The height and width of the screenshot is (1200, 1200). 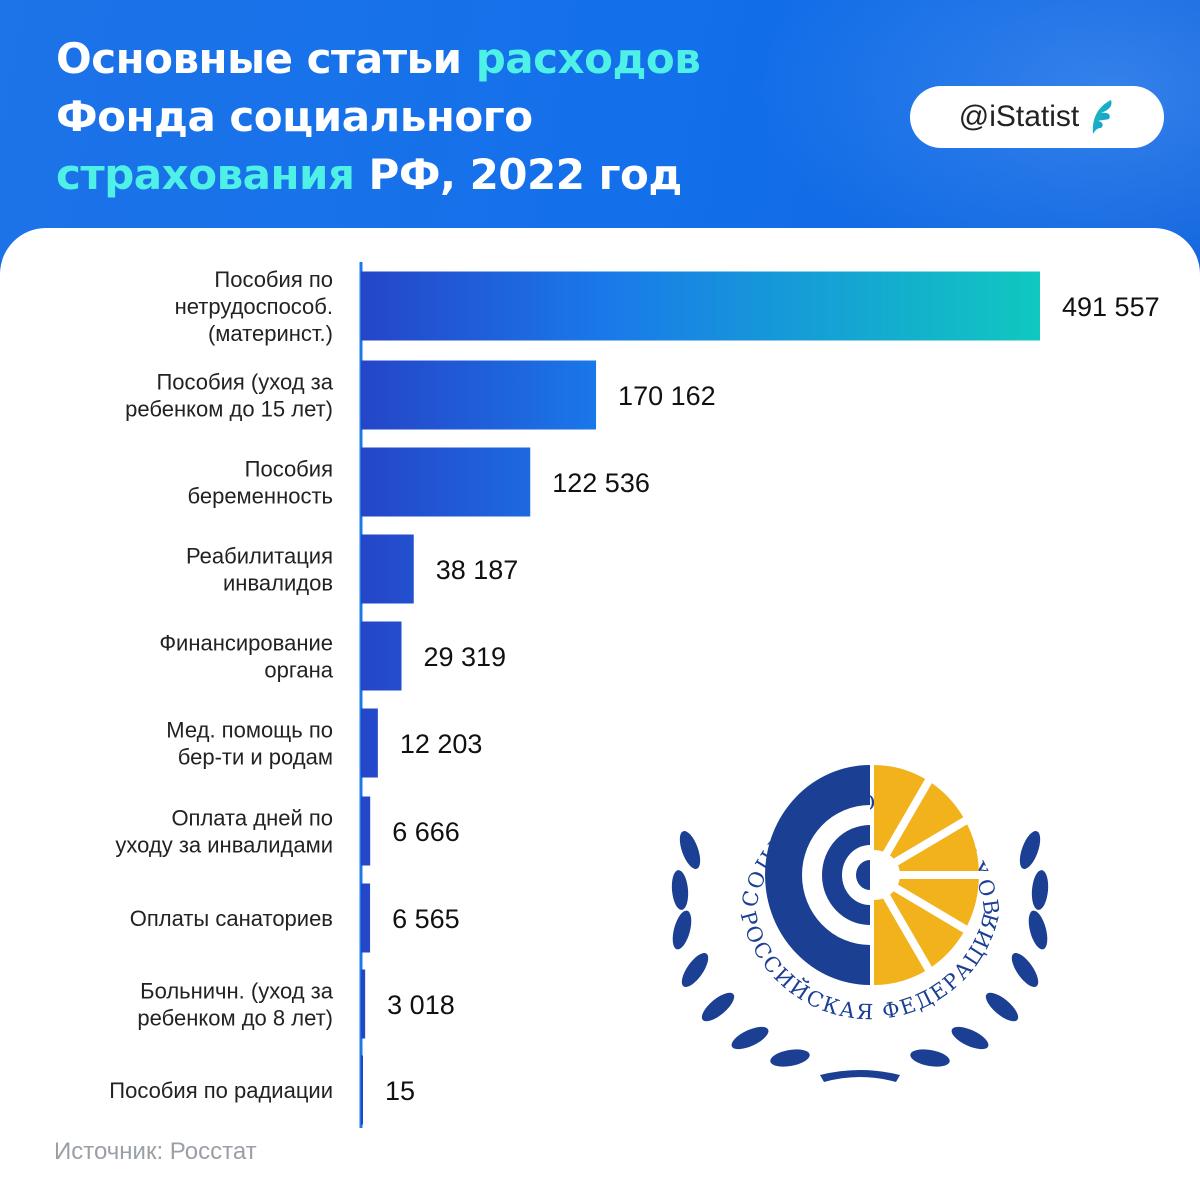 What do you see at coordinates (294, 116) in the screenshot?
I see `title-text: Фонда социального` at bounding box center [294, 116].